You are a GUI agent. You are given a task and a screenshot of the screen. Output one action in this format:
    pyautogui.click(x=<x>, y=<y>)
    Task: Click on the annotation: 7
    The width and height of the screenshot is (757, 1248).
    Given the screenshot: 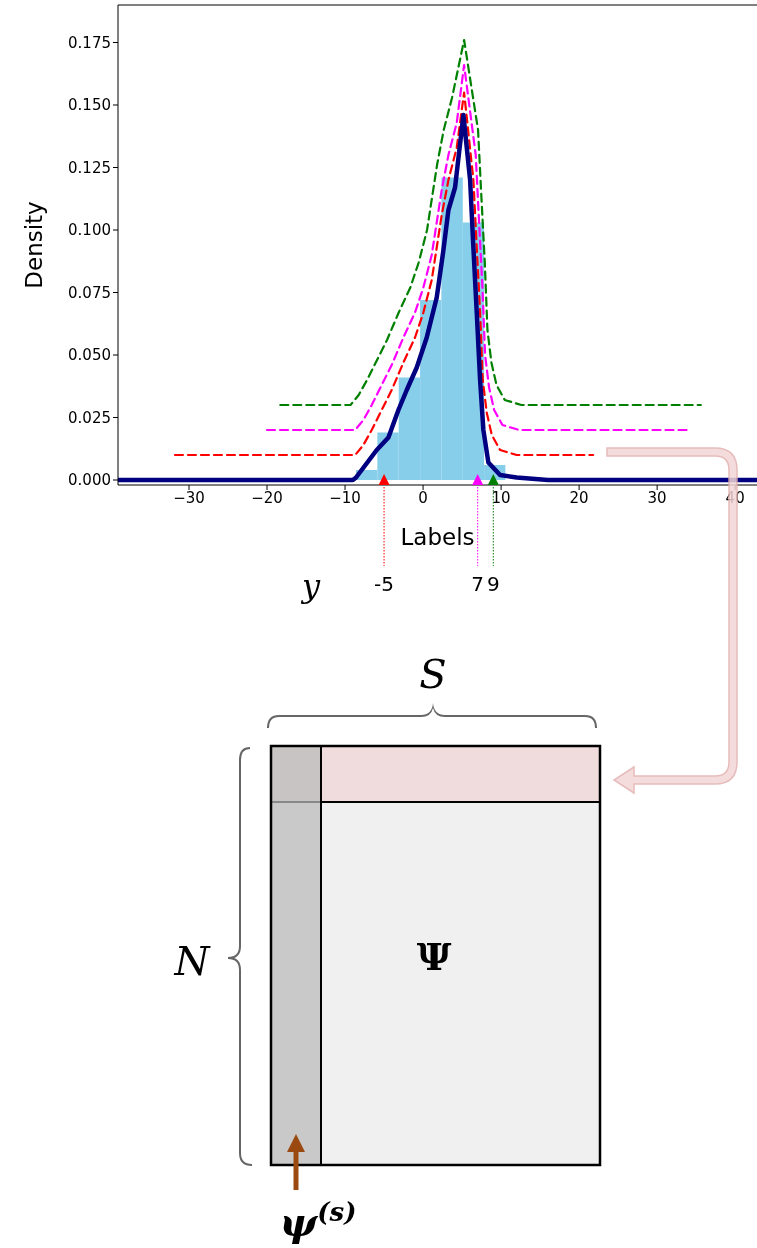 What is the action you would take?
    pyautogui.click(x=478, y=584)
    